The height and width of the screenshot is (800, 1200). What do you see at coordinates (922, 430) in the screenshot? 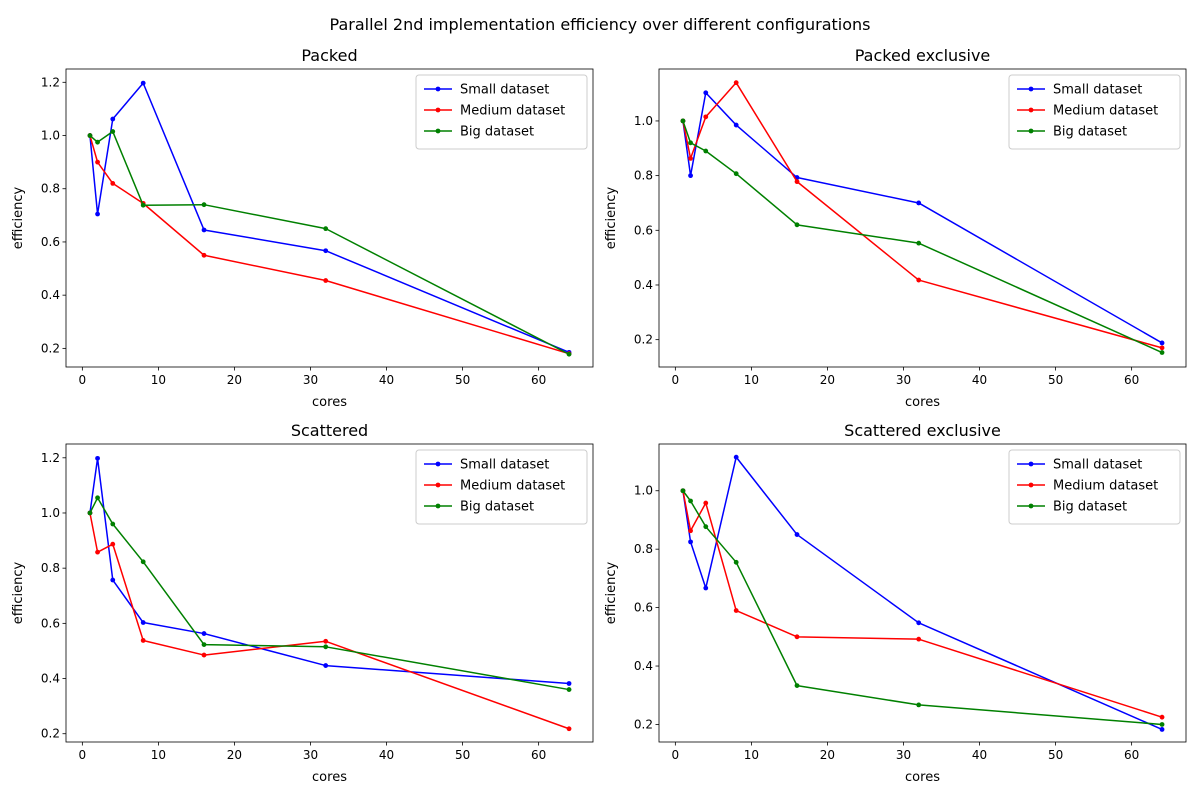
I see `subplot-title: Scattered exclusive` at bounding box center [922, 430].